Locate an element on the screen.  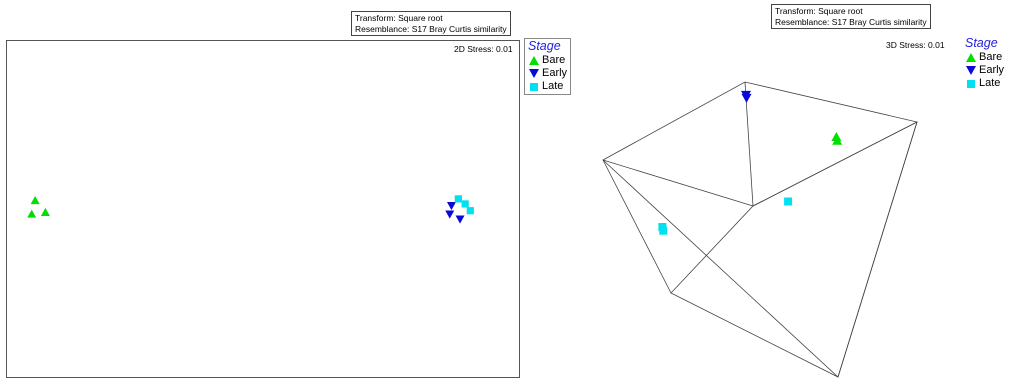
legend-2d: Stage Bare Early Late is located at coordinates (548, 66).